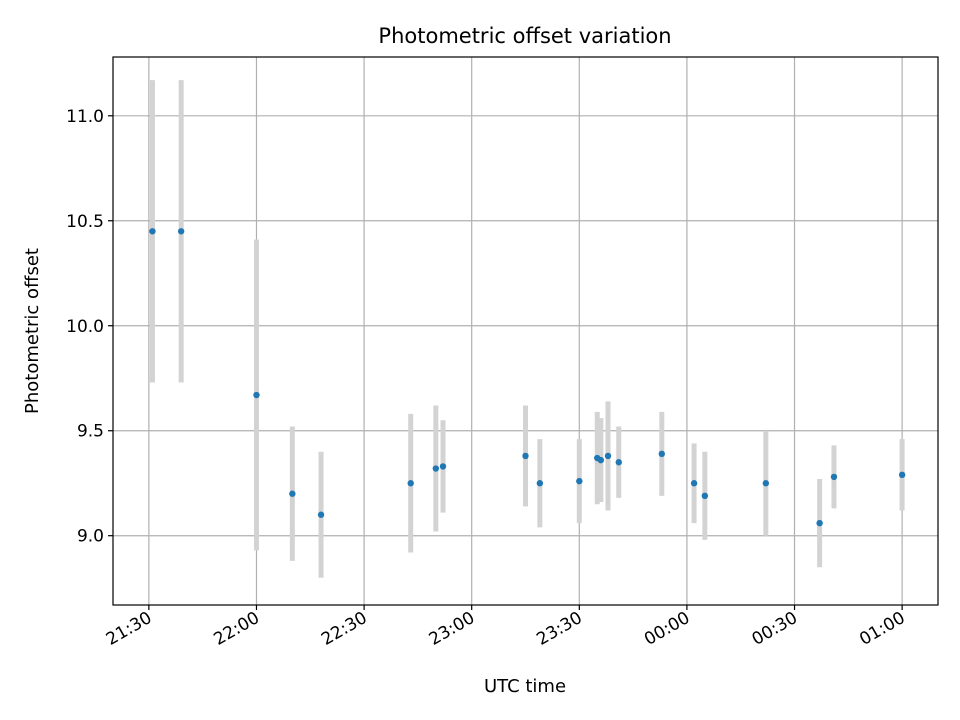 The height and width of the screenshot is (720, 960). What do you see at coordinates (90, 537) in the screenshot?
I see `y-tick-label: 9.0` at bounding box center [90, 537].